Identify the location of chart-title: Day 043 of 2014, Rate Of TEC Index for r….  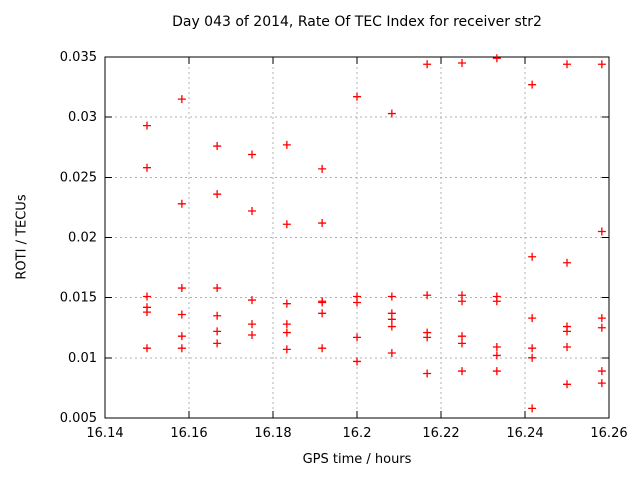
(357, 22).